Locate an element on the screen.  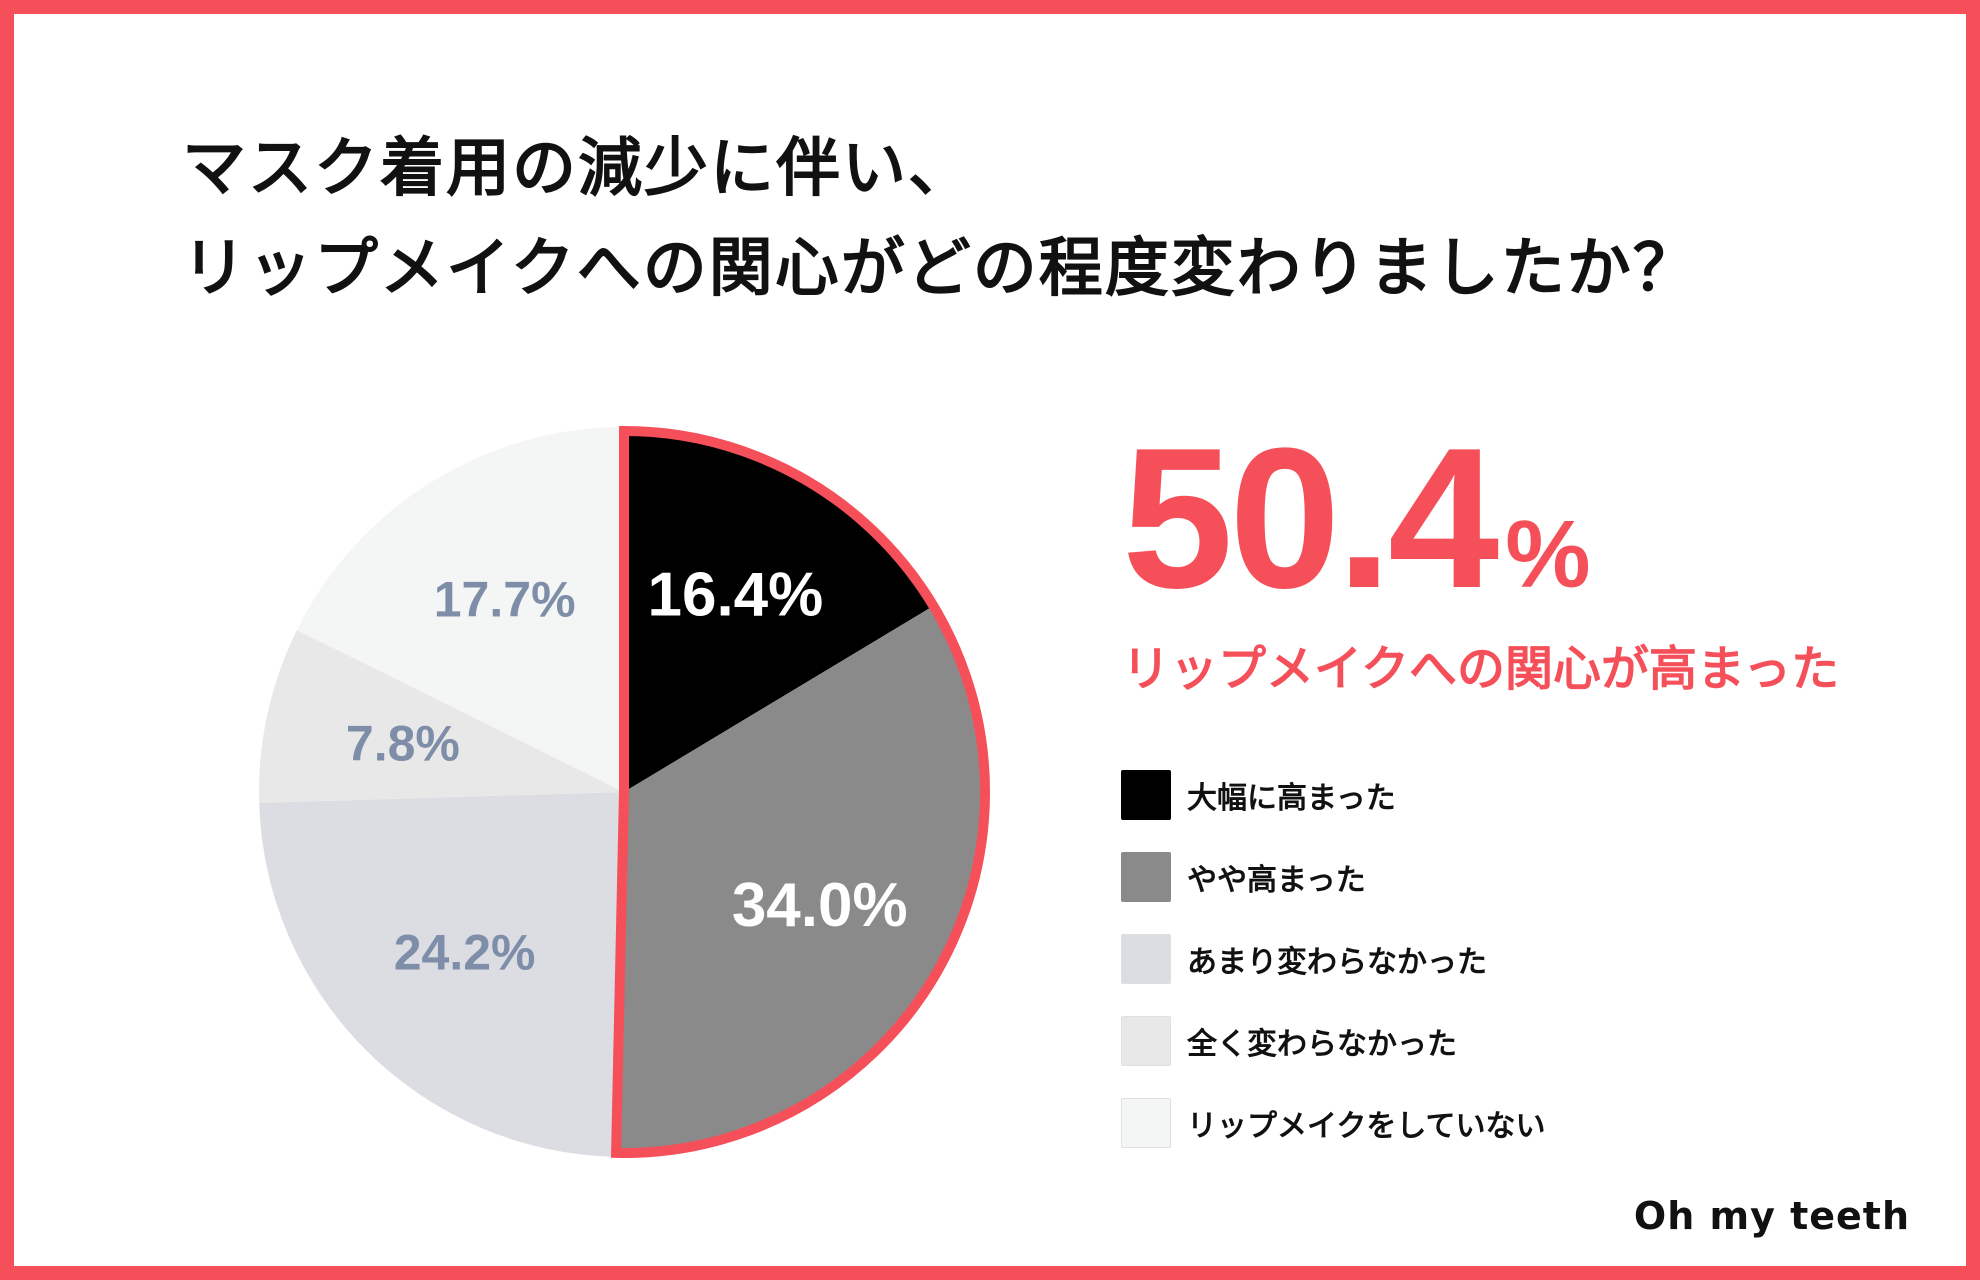
legend-label: 大幅に高まった is located at coordinates (1291, 798).